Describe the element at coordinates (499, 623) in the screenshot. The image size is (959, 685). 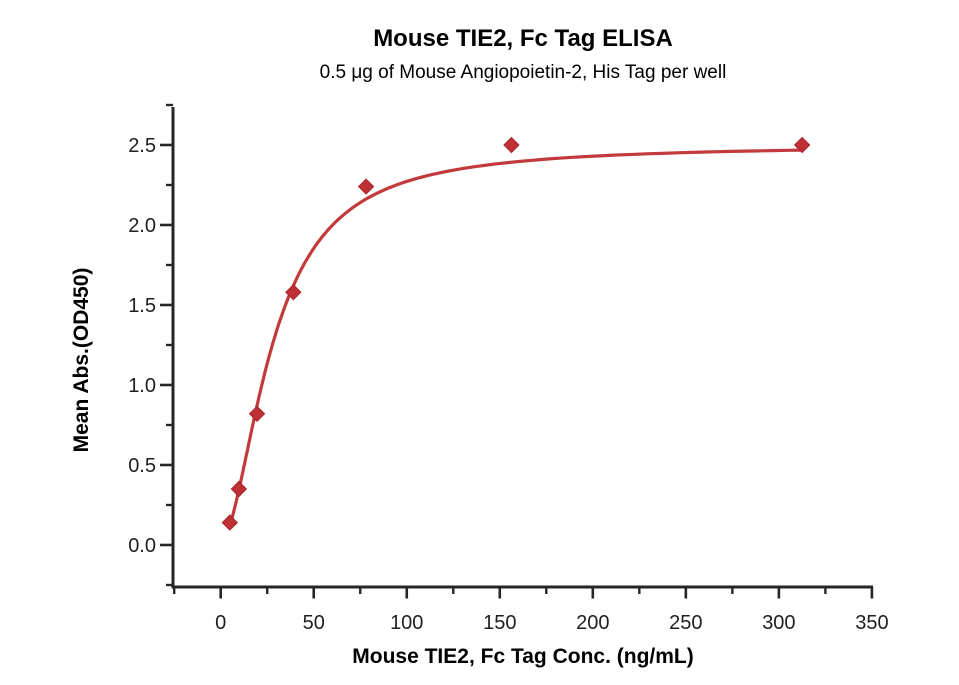
I see `x-tick-label: 150` at that location.